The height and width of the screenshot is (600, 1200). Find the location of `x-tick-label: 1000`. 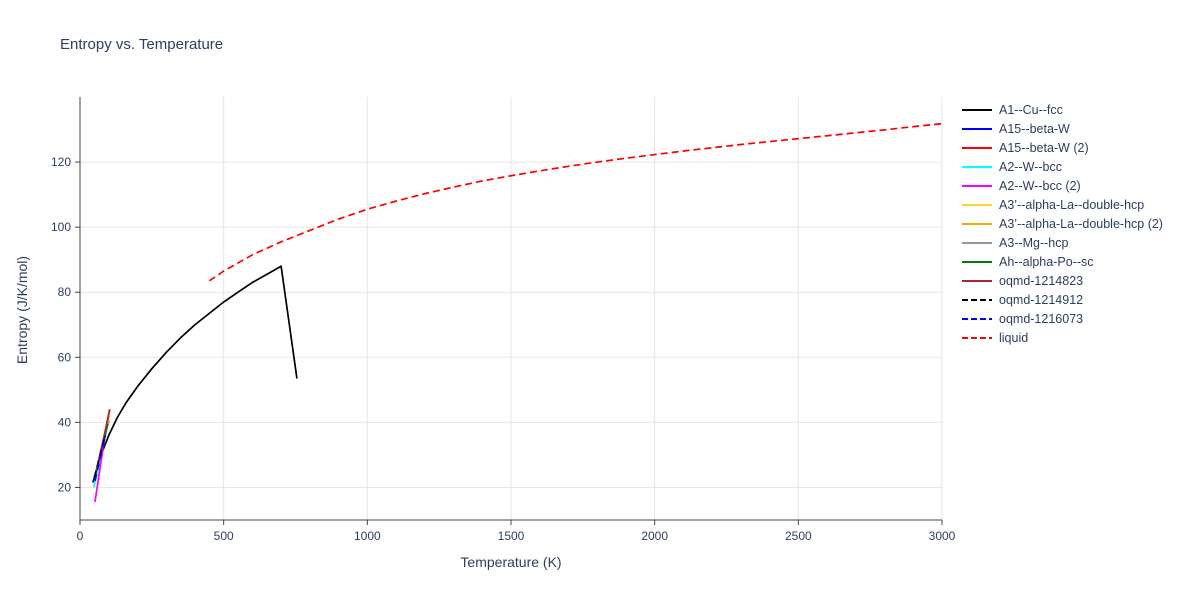

x-tick-label: 1000 is located at coordinates (367, 536).